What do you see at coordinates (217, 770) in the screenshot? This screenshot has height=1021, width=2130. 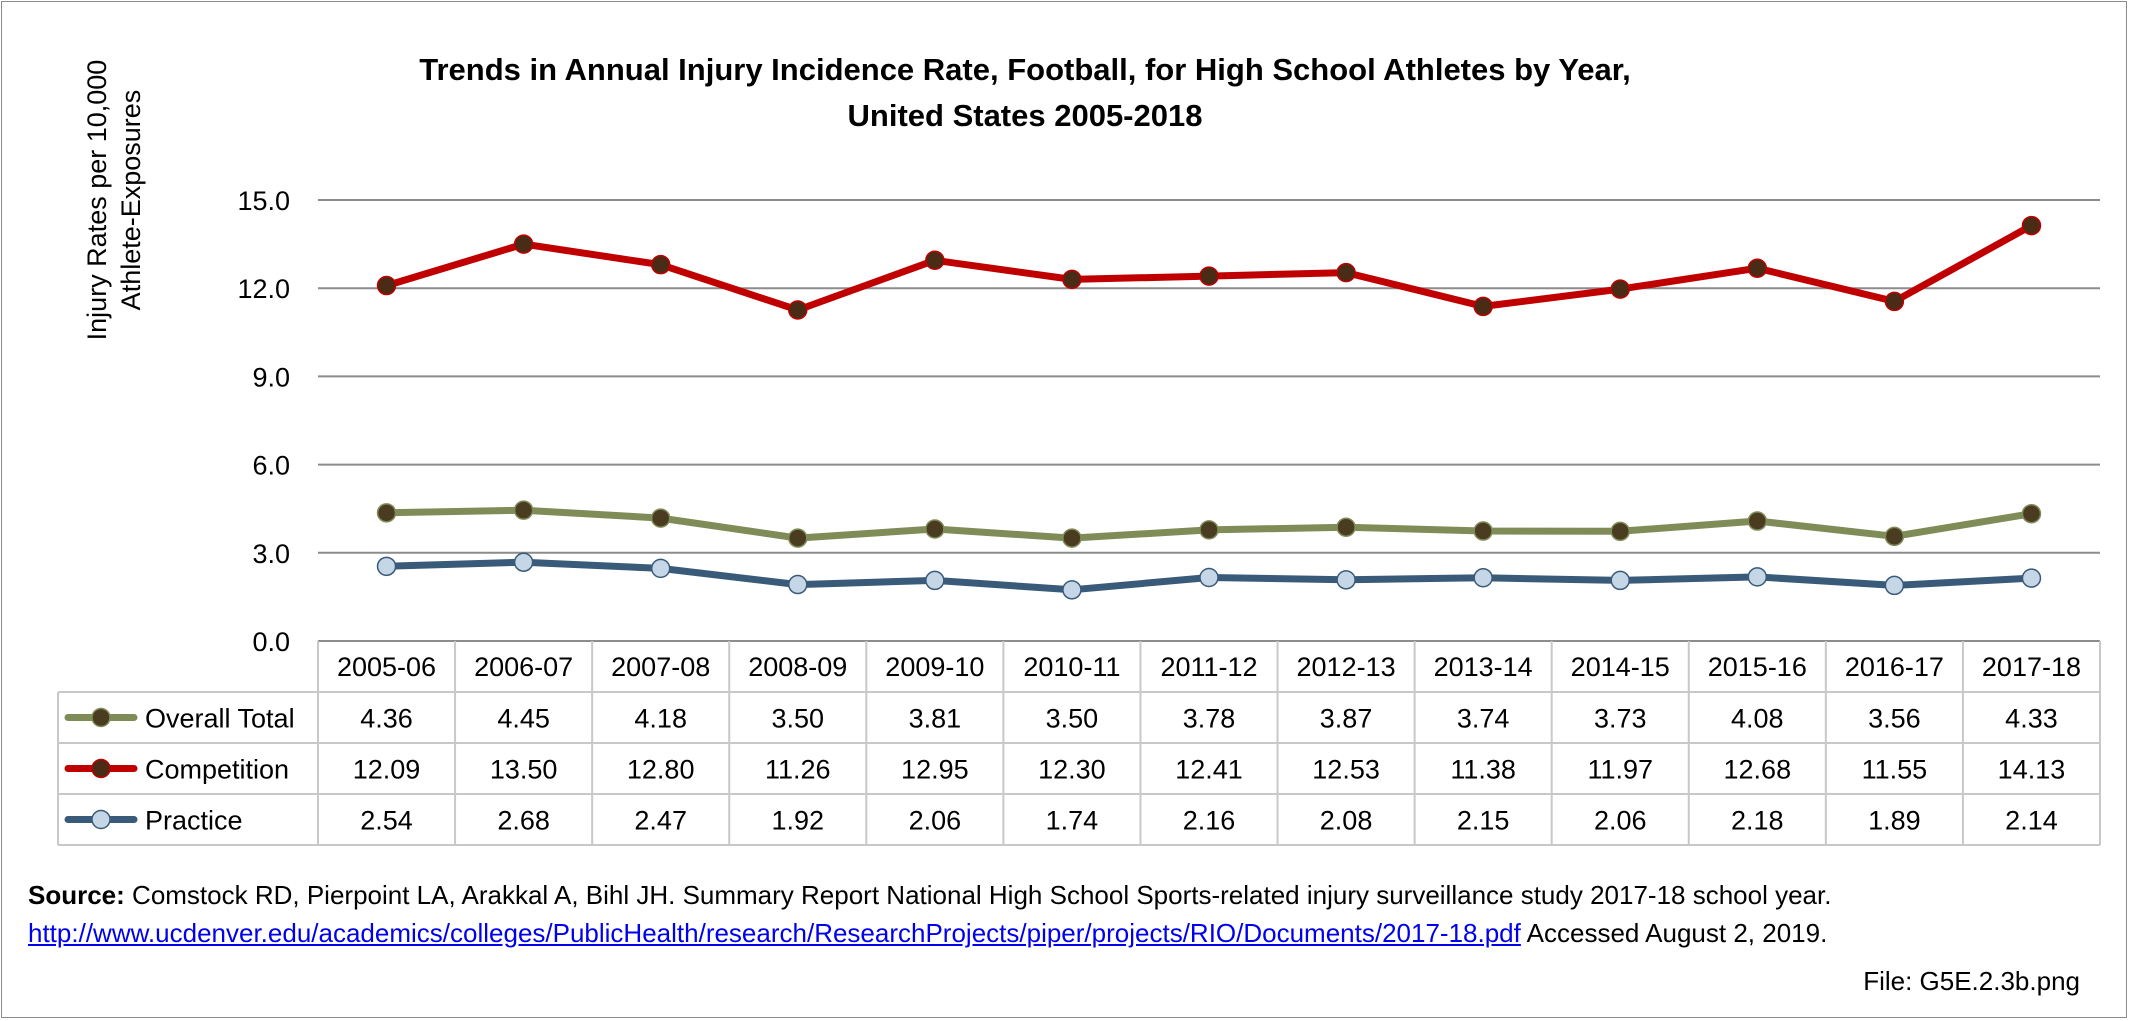 I see `legend-series-label: Competition` at bounding box center [217, 770].